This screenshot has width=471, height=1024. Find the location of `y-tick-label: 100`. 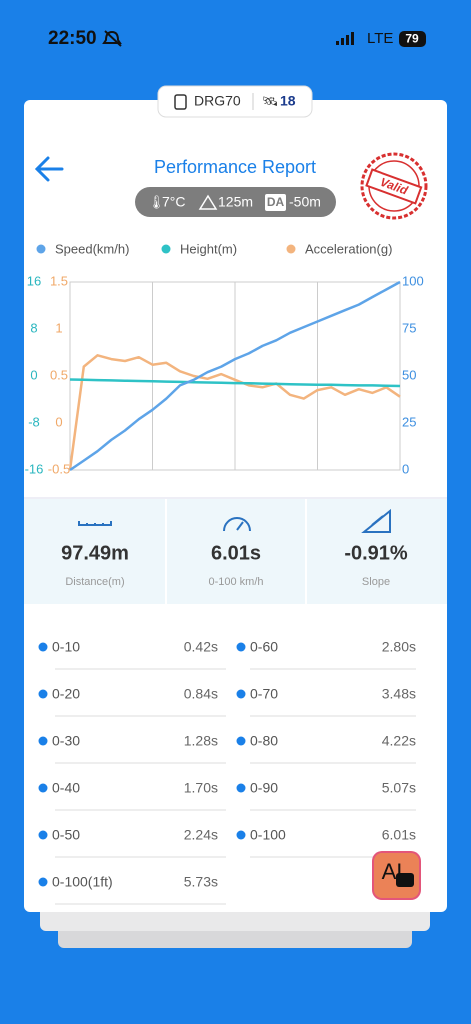

y-tick-label: 100 is located at coordinates (413, 280).